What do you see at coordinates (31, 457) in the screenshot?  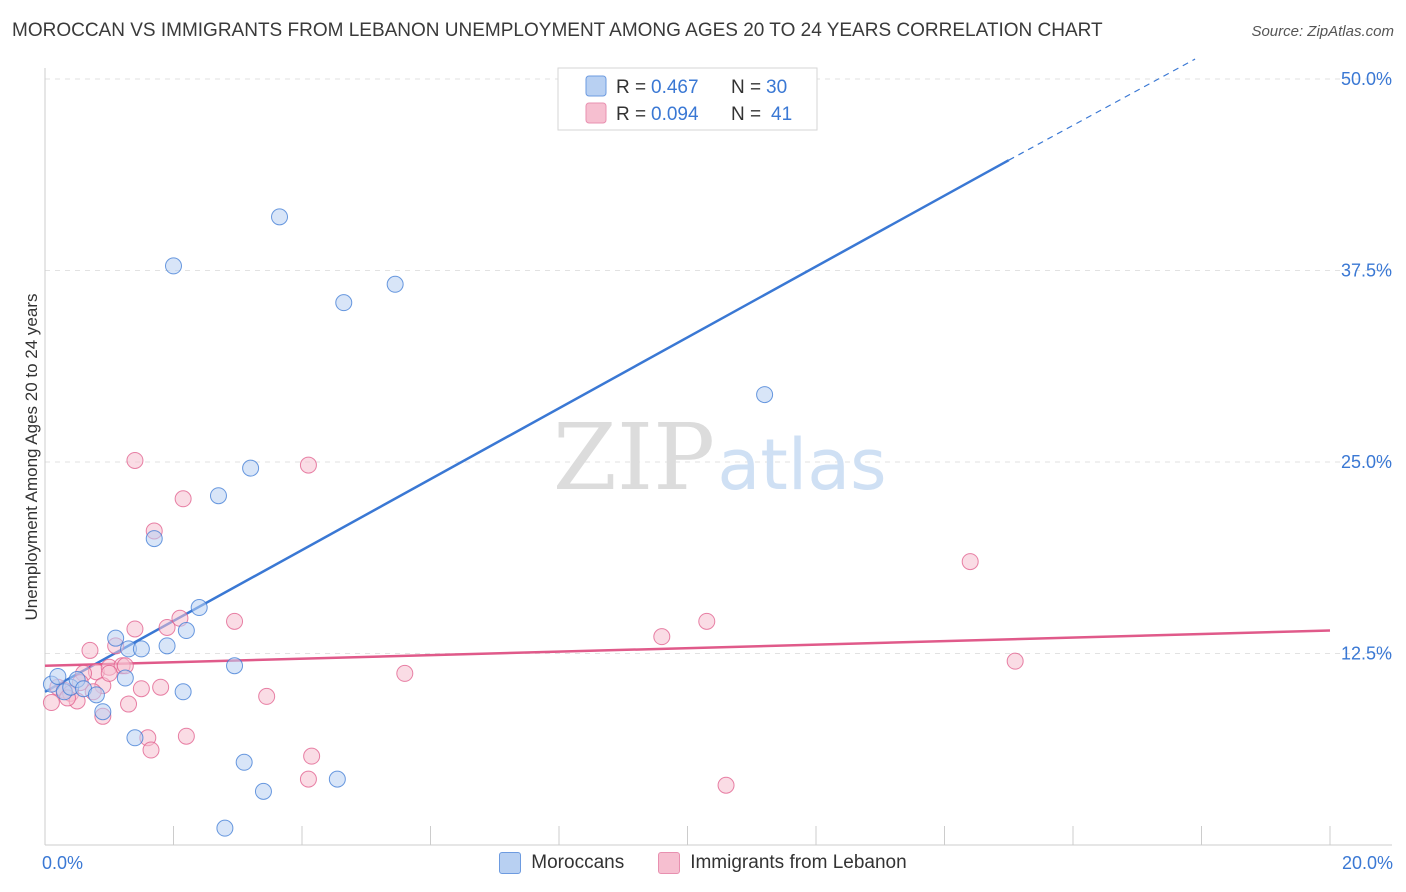 I see `y-axis-label: Unemployment Among Ages 20 to 24 years` at bounding box center [31, 457].